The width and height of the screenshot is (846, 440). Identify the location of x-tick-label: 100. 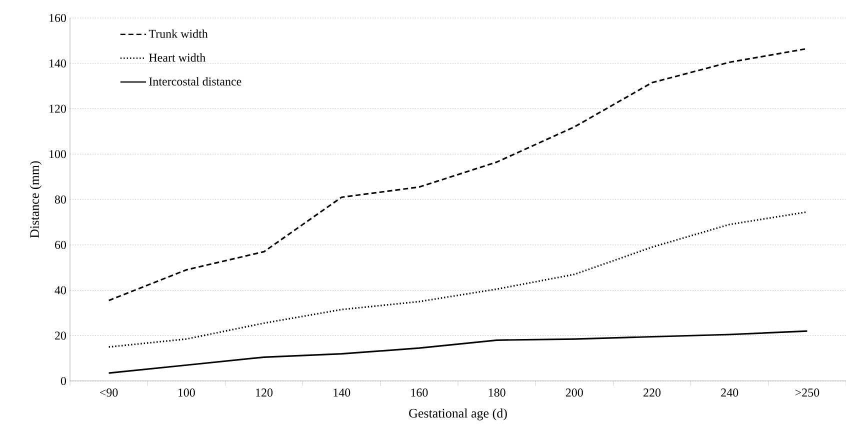
(186, 392).